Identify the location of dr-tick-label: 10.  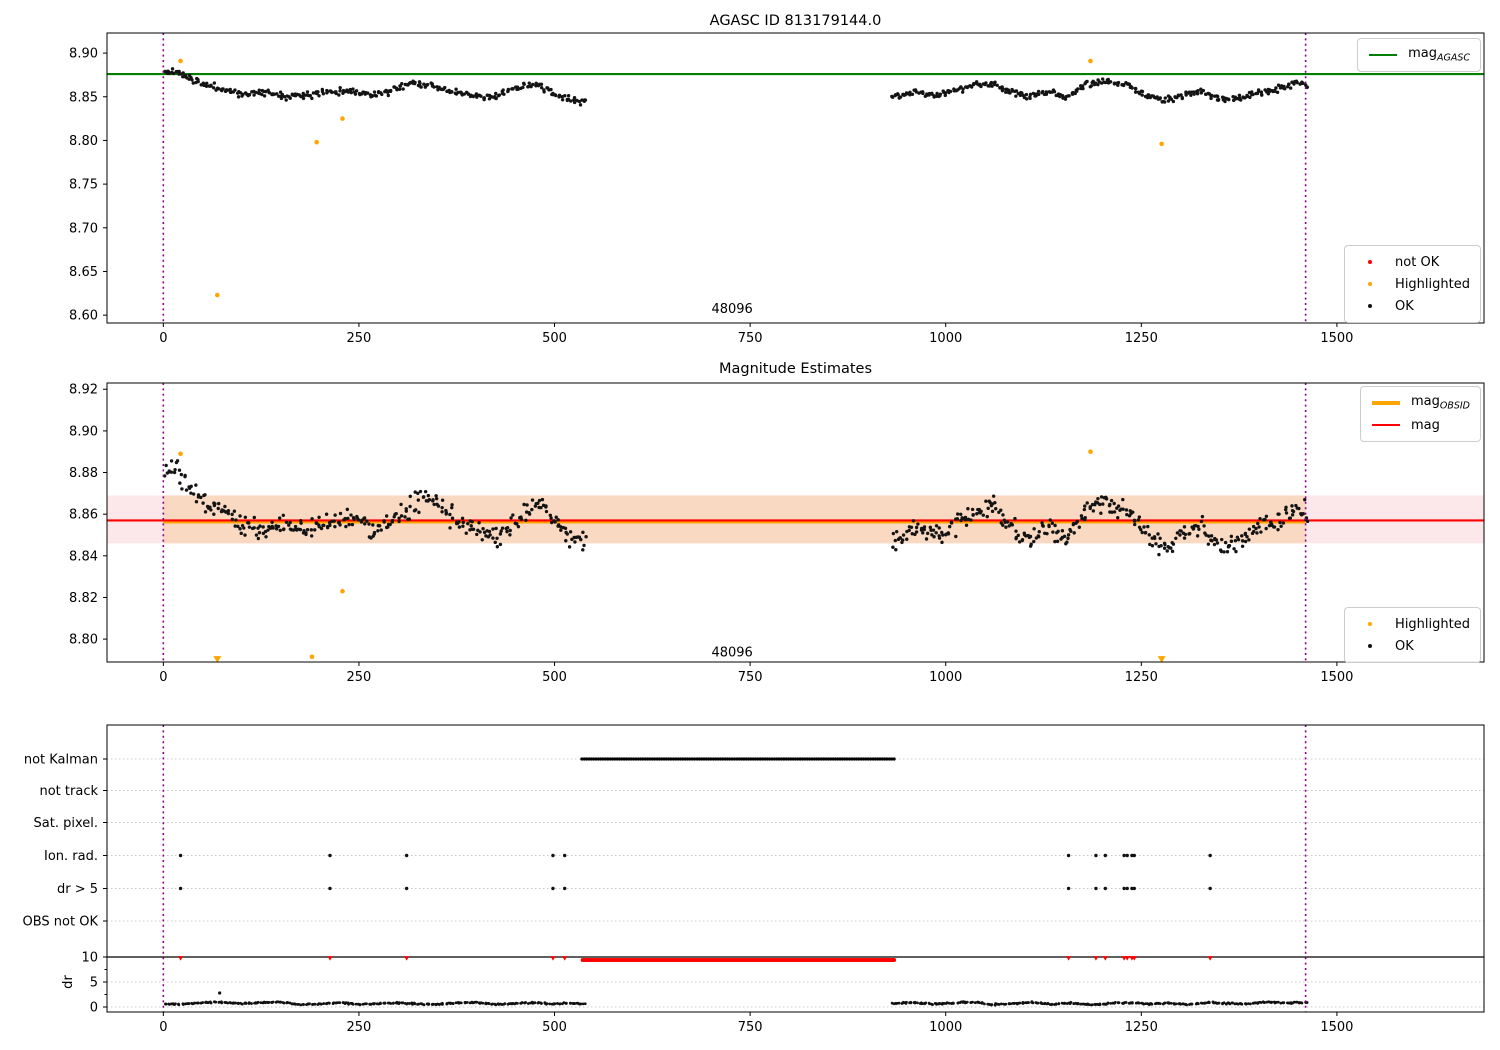
(89, 958).